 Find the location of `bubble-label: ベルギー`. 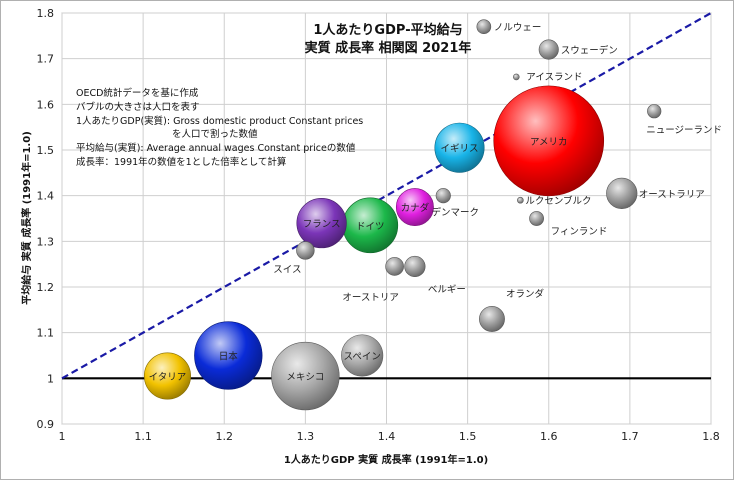

bubble-label: ベルギー is located at coordinates (447, 289).